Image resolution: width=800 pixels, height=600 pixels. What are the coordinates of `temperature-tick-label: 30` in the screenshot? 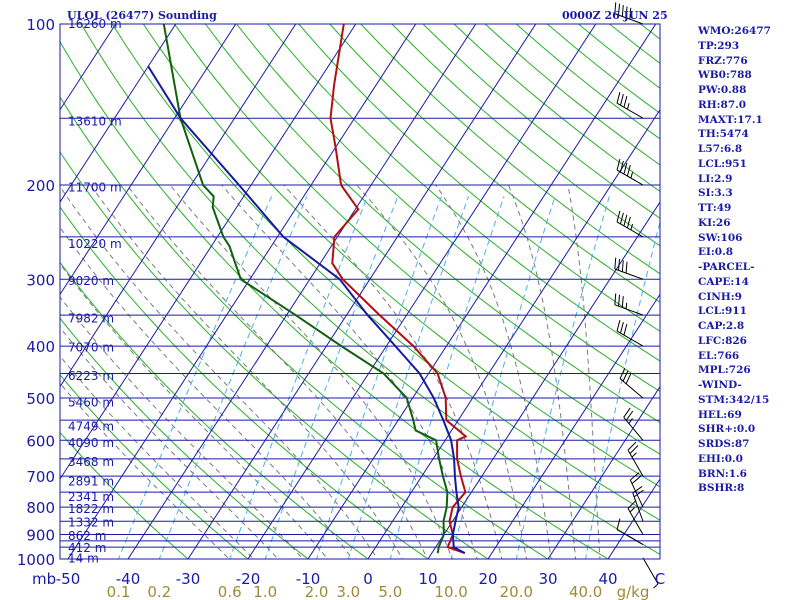 It's located at (547, 579).